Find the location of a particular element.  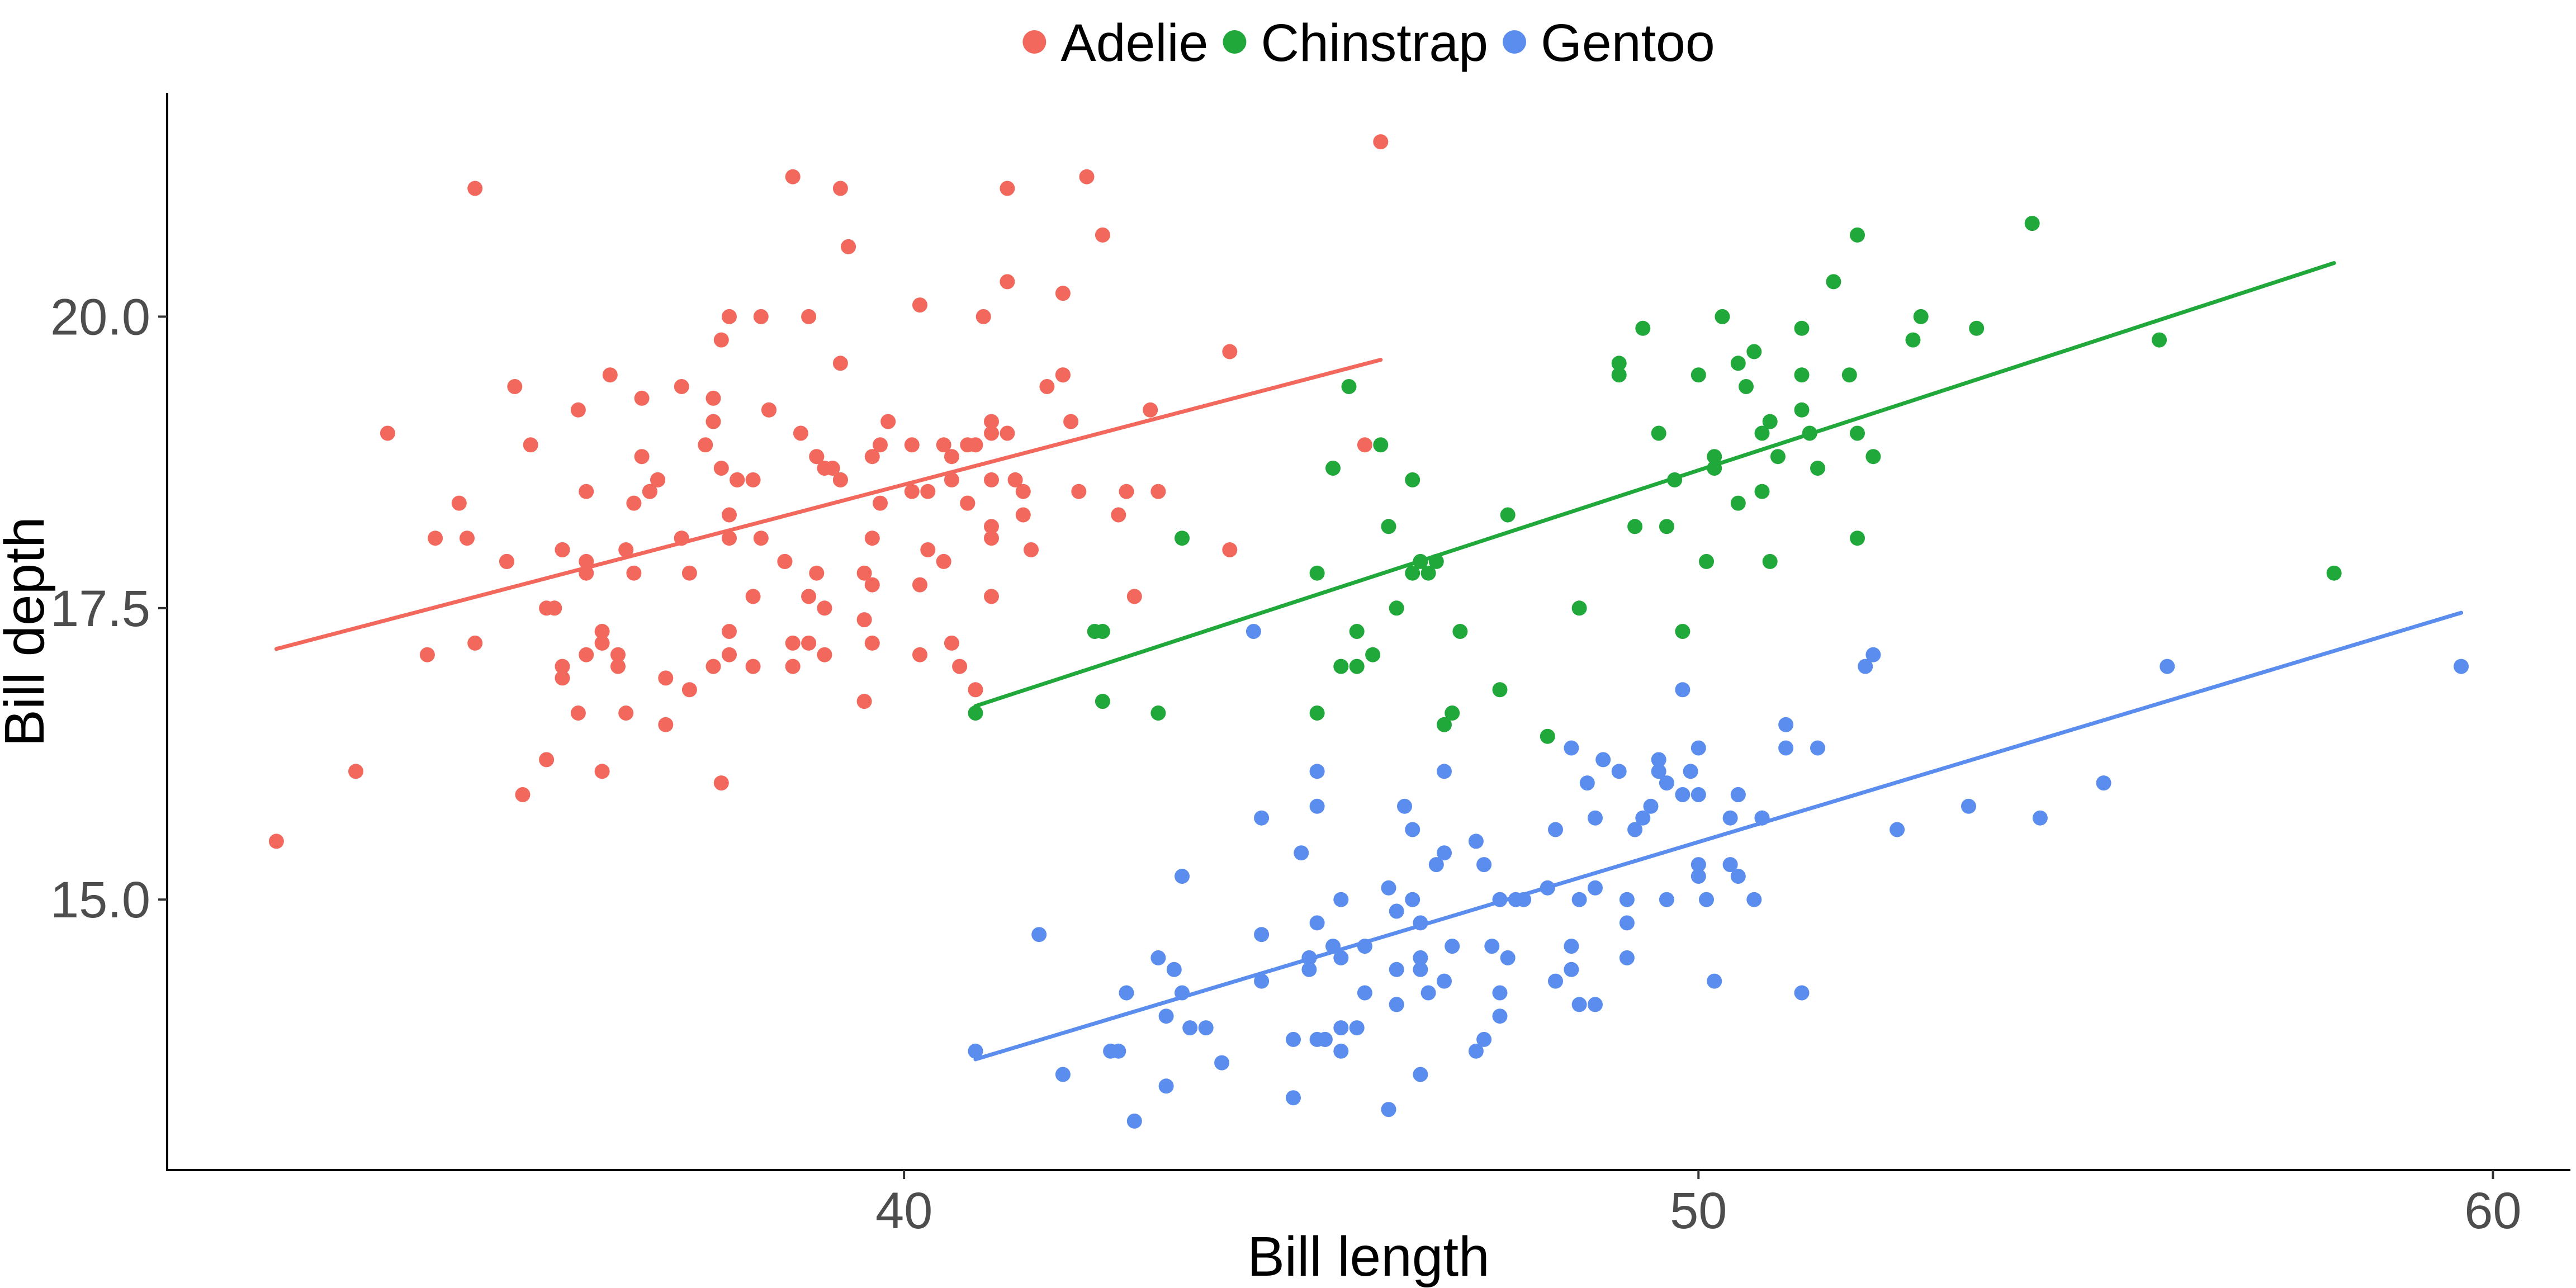

x-axis-title: Bill length is located at coordinates (1368, 1256).